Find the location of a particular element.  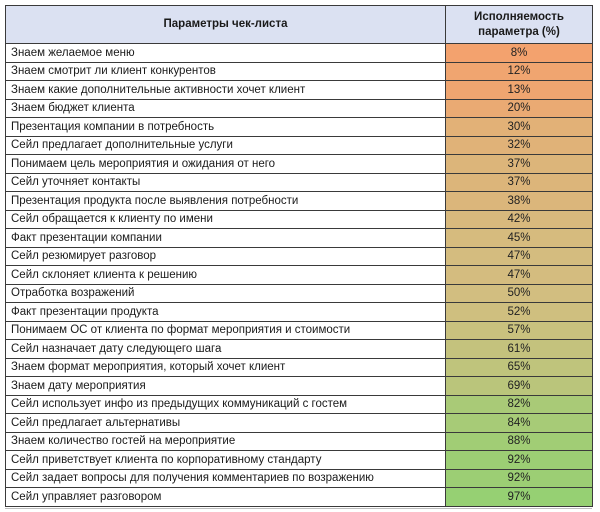

table-row: Сейл уточняет контакты 37% is located at coordinates (299, 182).